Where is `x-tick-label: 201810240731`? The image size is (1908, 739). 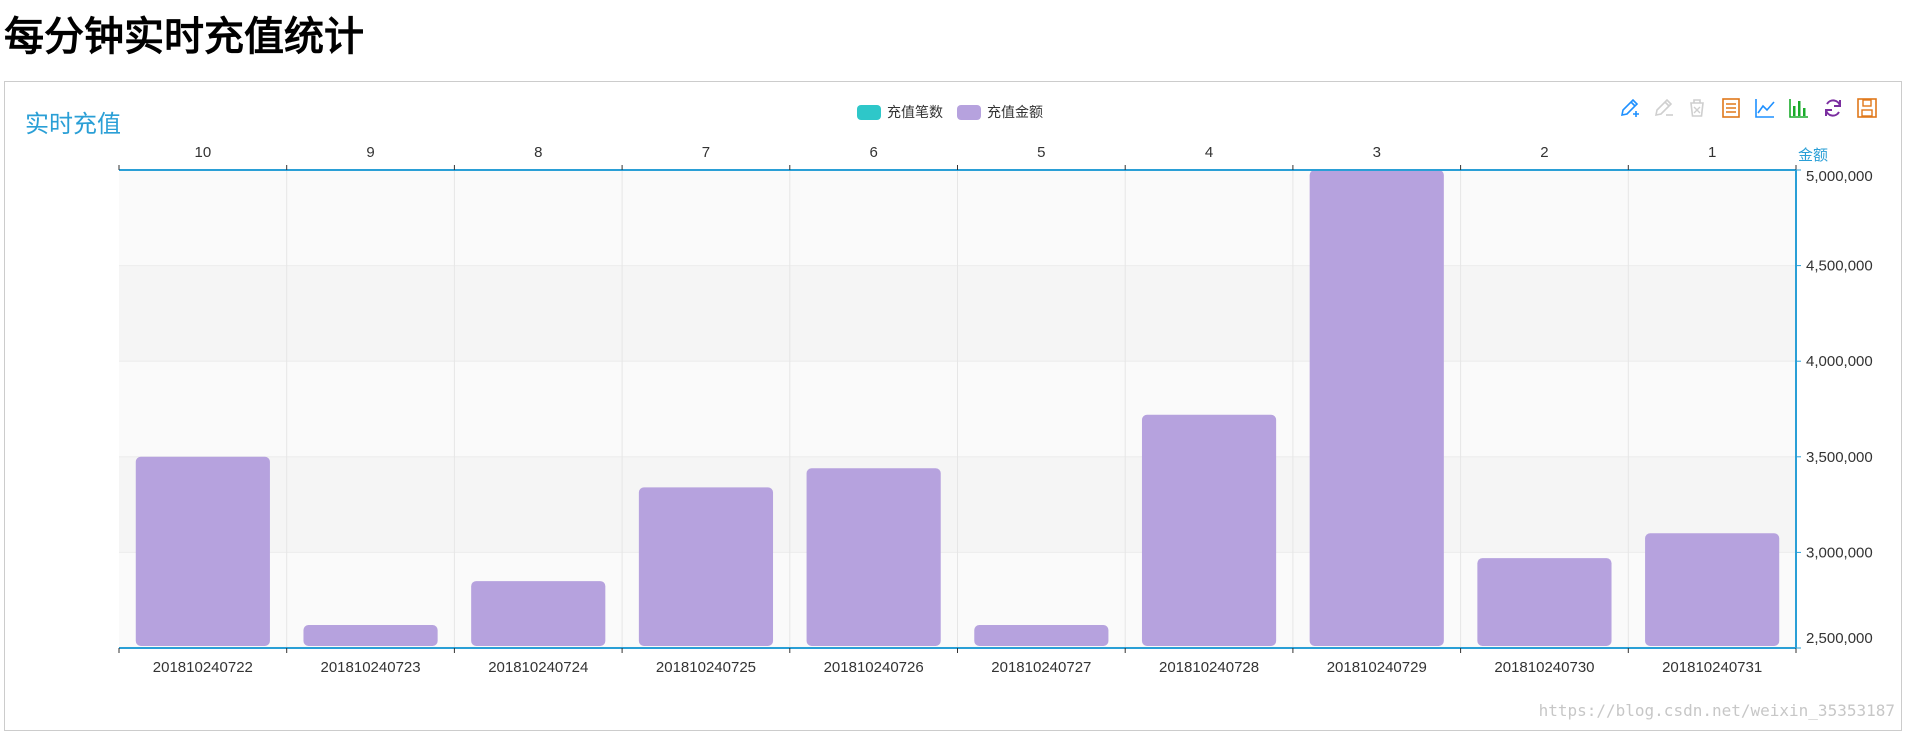 x-tick-label: 201810240731 is located at coordinates (1712, 667).